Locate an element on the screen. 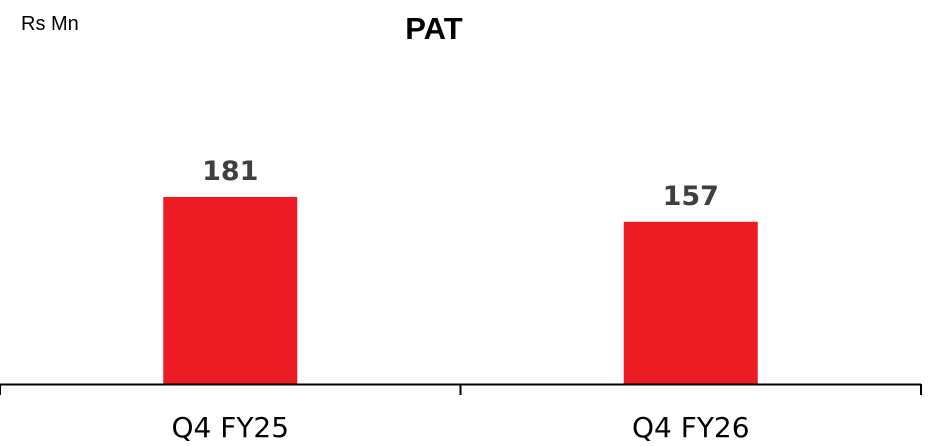 This screenshot has height=446, width=928. data-label-2: 157 is located at coordinates (691, 196).